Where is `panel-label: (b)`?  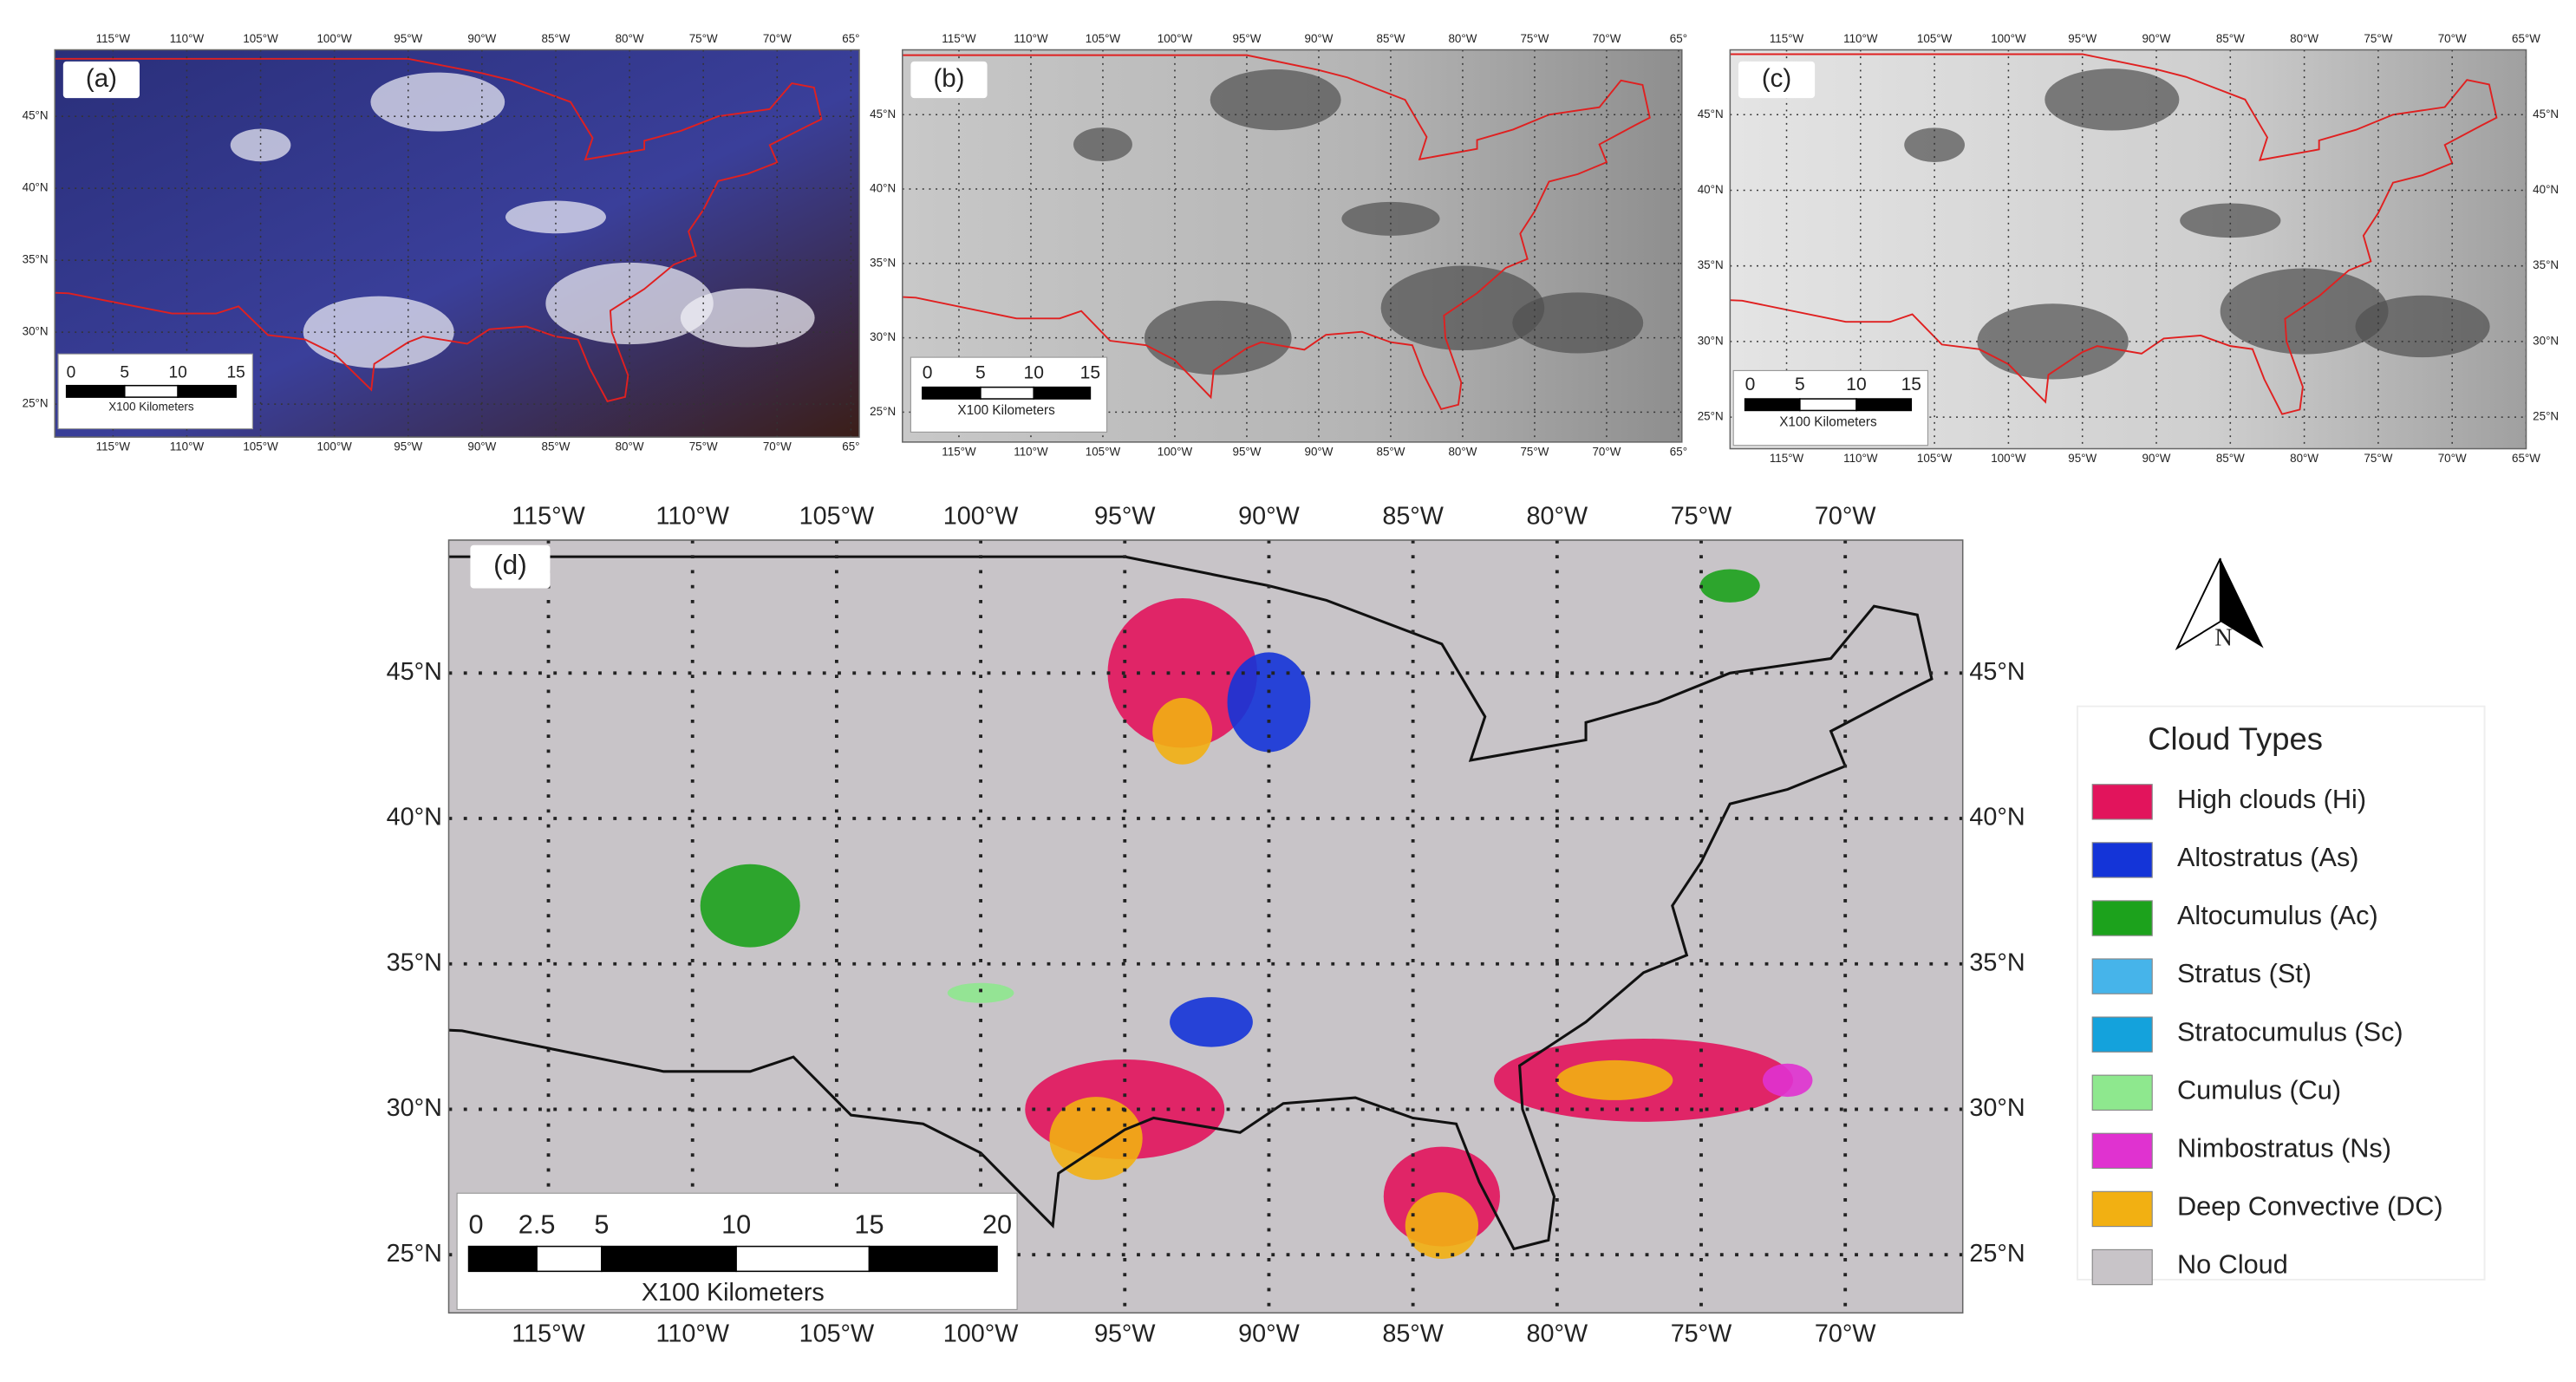 panel-label: (b) is located at coordinates (949, 78).